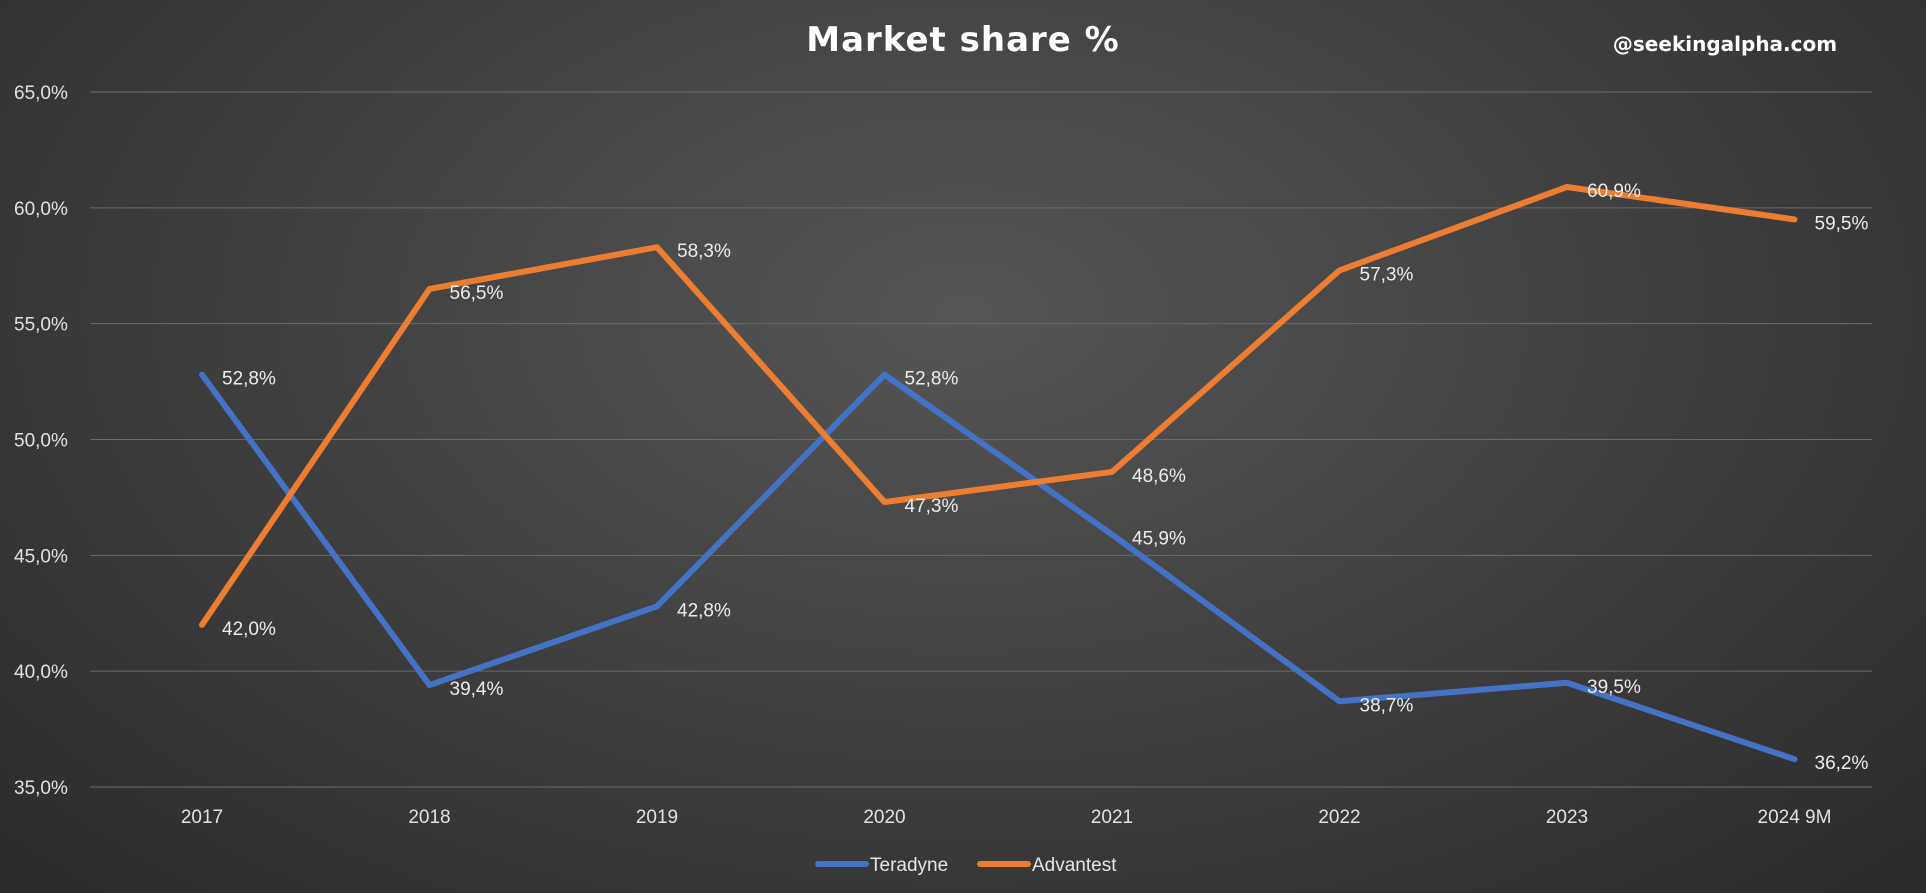 The height and width of the screenshot is (893, 1926). What do you see at coordinates (966, 865) in the screenshot?
I see `legend: Teradyne Advantest` at bounding box center [966, 865].